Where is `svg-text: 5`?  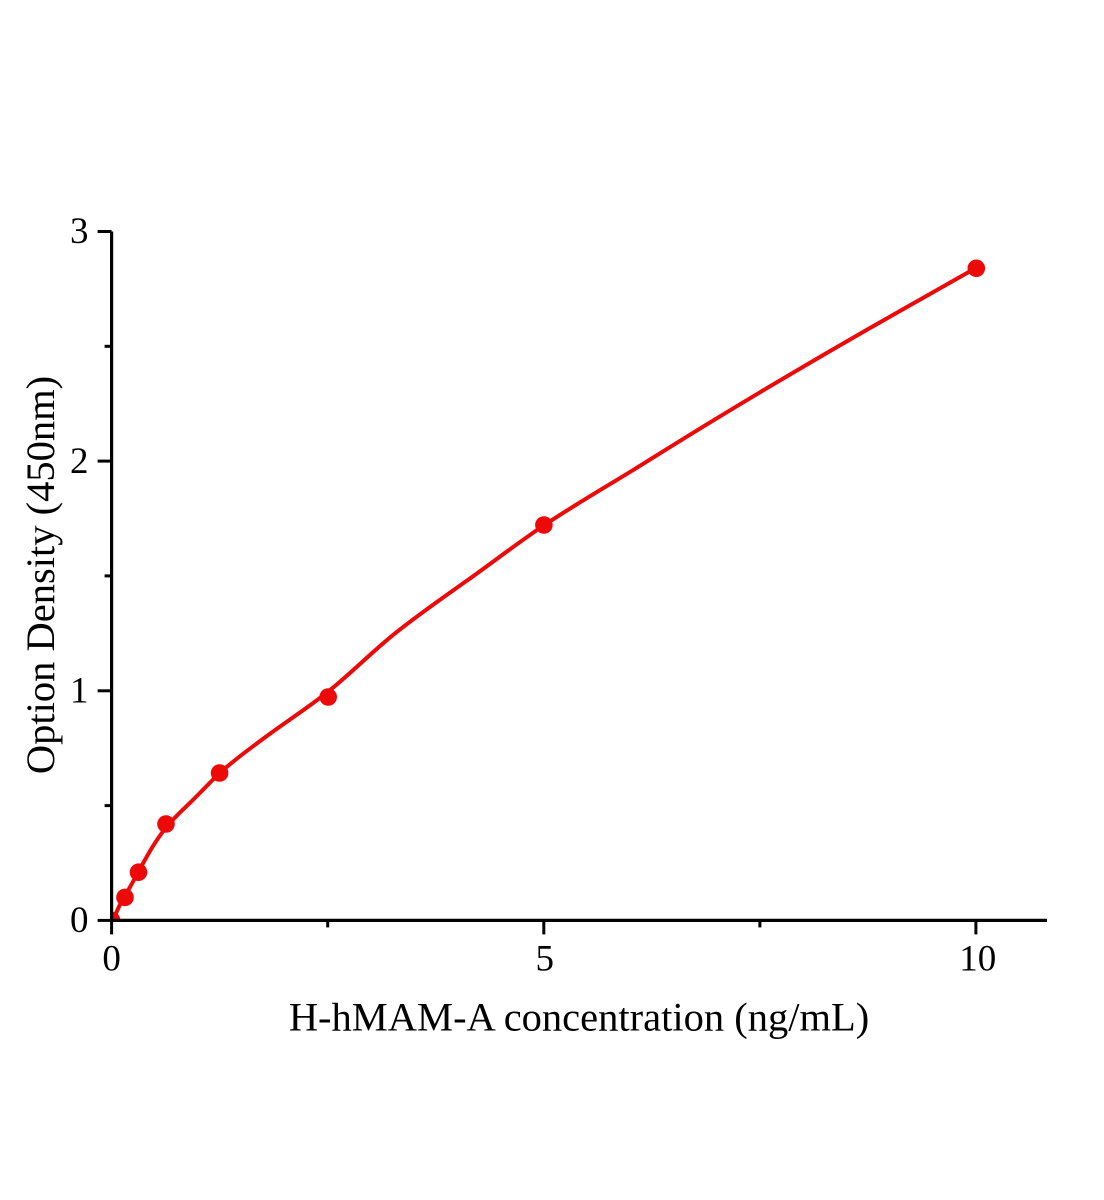 svg-text: 5 is located at coordinates (545, 959).